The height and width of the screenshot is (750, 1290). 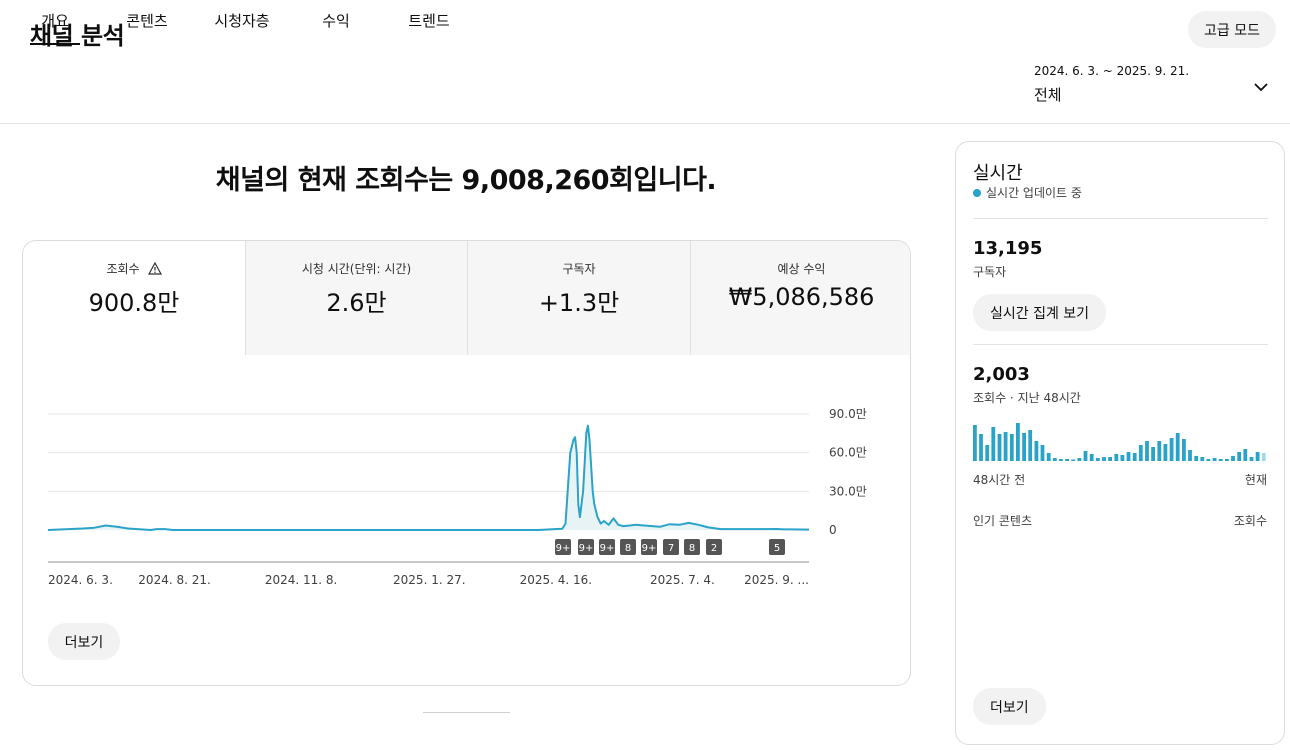 I want to click on realtime-count-button: 실시간 집계 보기, so click(x=1040, y=312).